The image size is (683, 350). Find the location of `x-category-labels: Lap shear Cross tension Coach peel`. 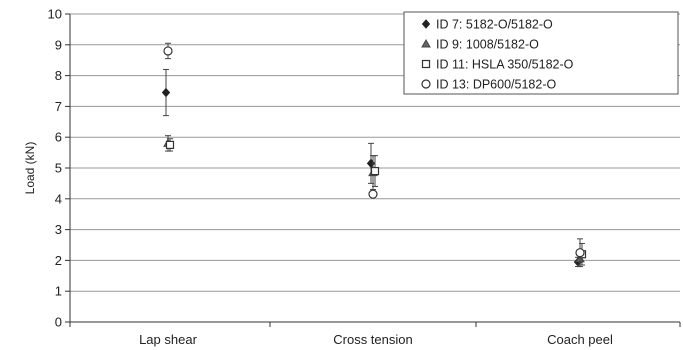

x-category-labels: Lap shear Cross tension Coach peel is located at coordinates (376, 339).